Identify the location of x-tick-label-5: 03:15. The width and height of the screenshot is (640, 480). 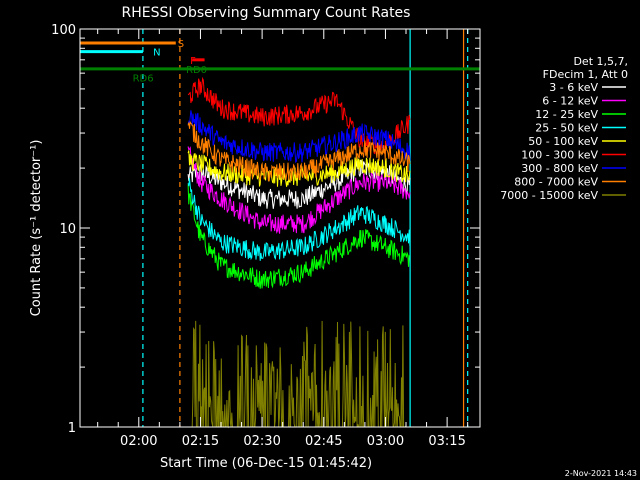
(446, 441).